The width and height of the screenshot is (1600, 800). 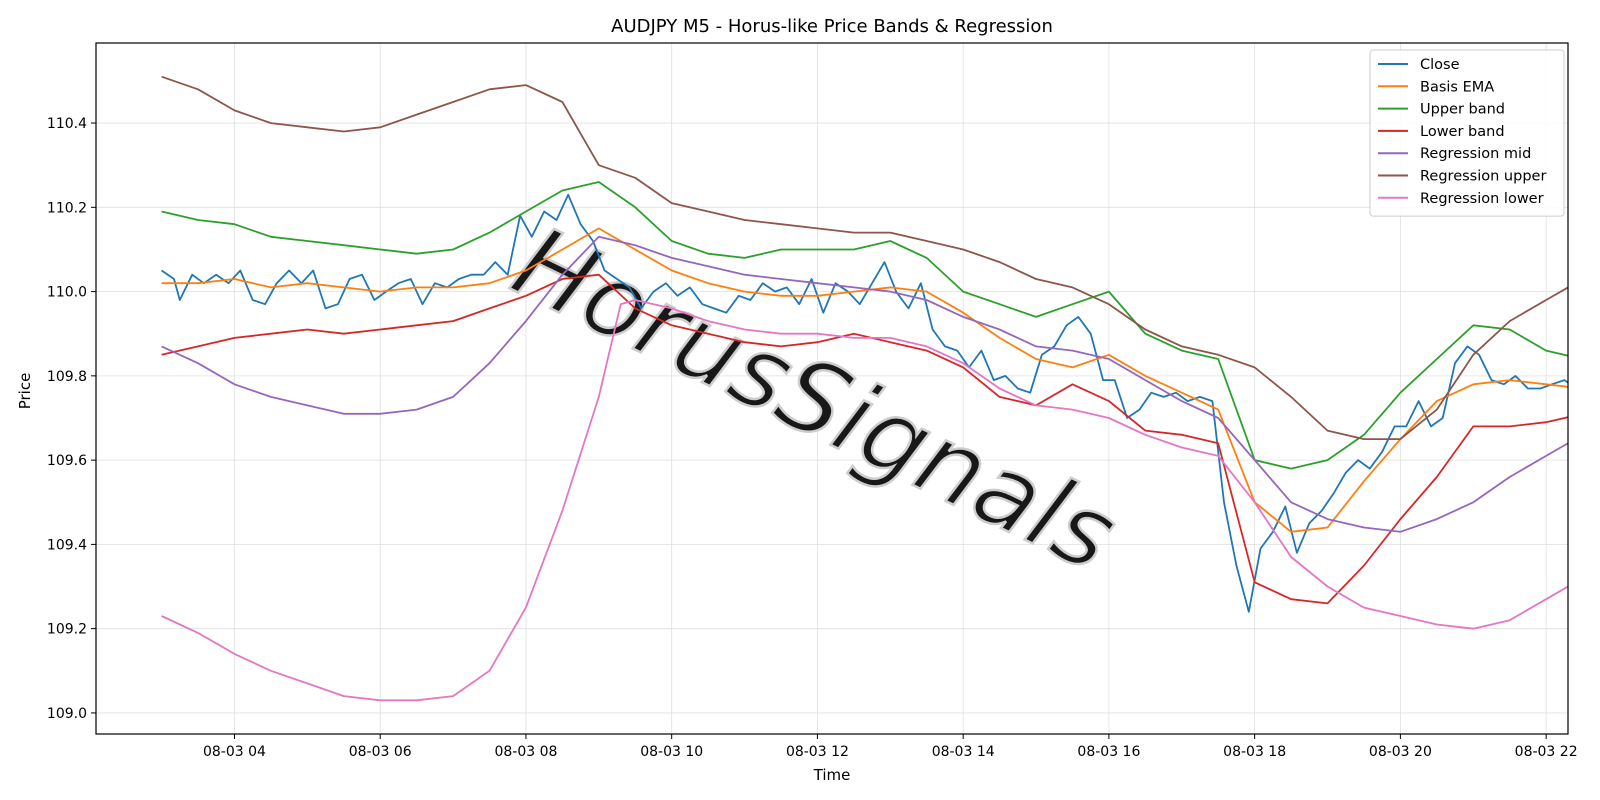 I want to click on x-tick-label: 08-03 10, so click(x=671, y=752).